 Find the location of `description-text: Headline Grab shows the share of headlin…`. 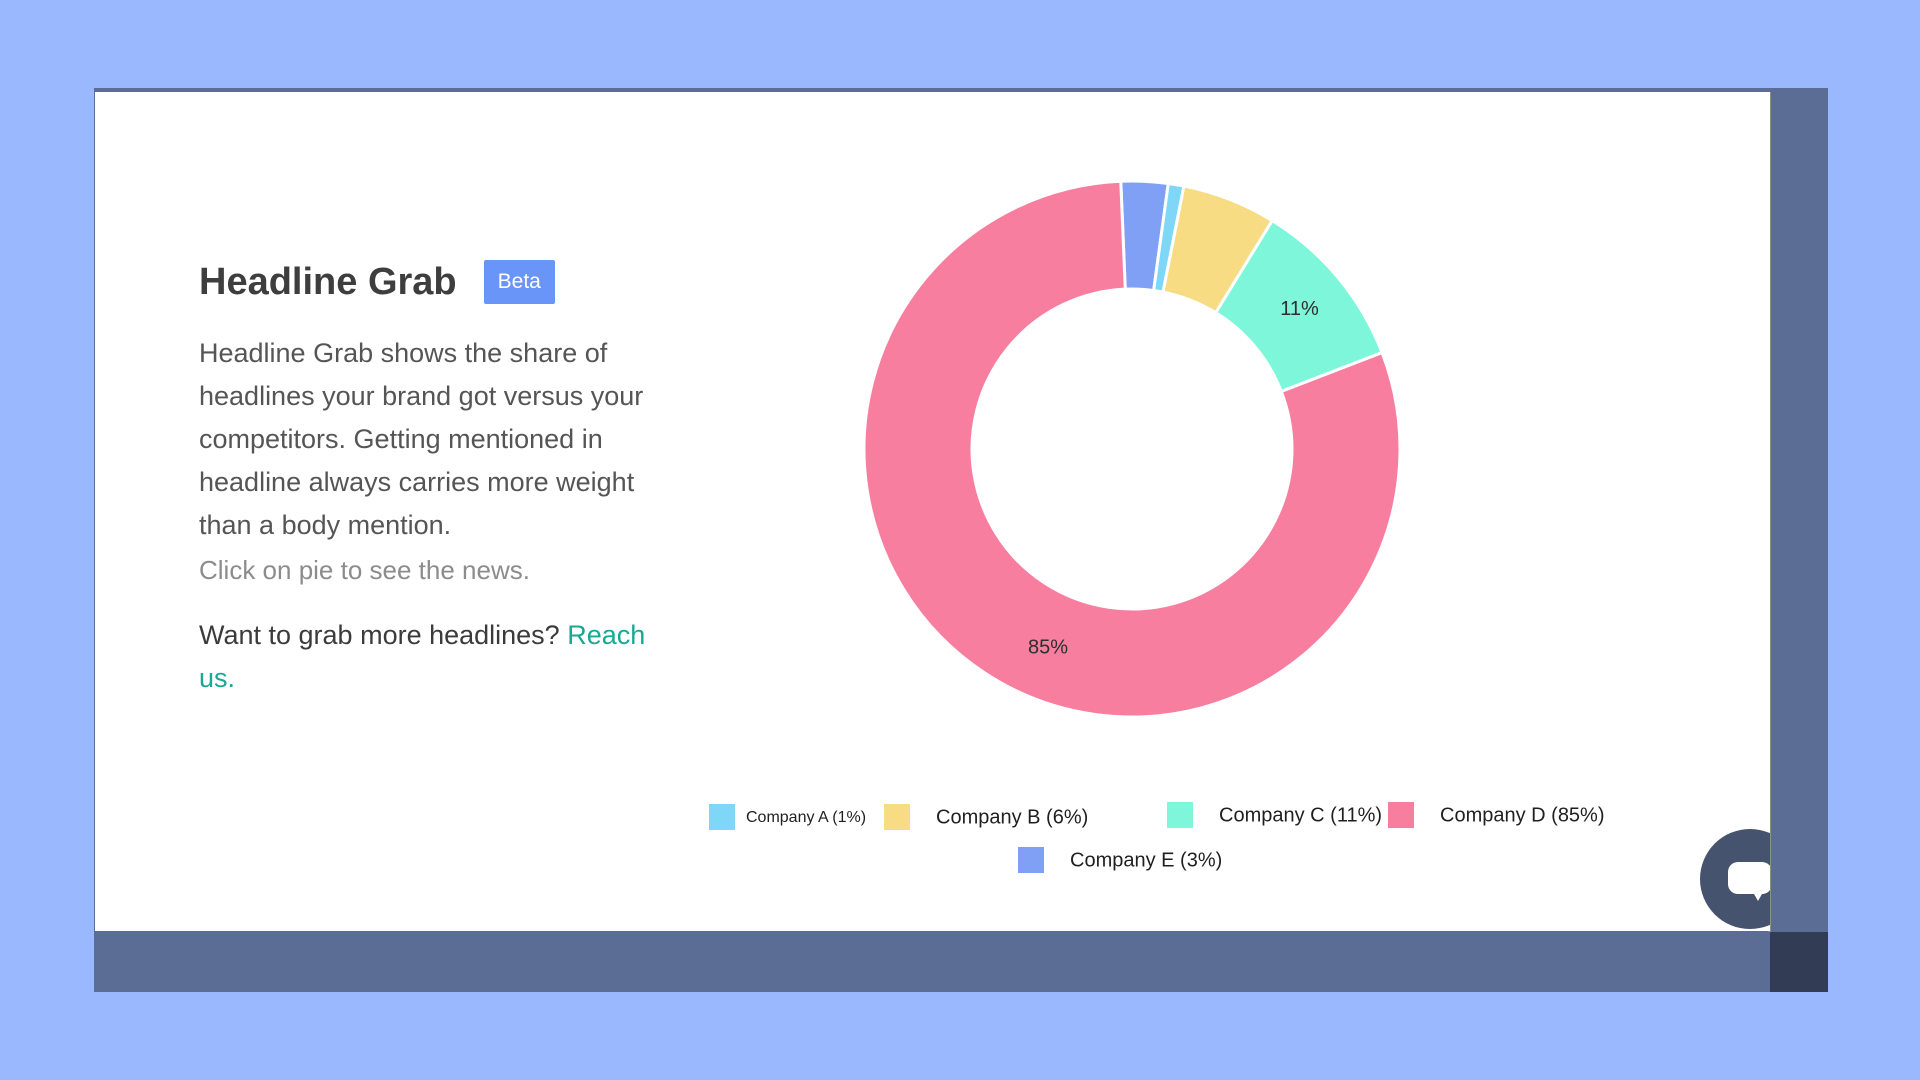

description-text: Headline Grab shows the share of headlin… is located at coordinates (421, 439).